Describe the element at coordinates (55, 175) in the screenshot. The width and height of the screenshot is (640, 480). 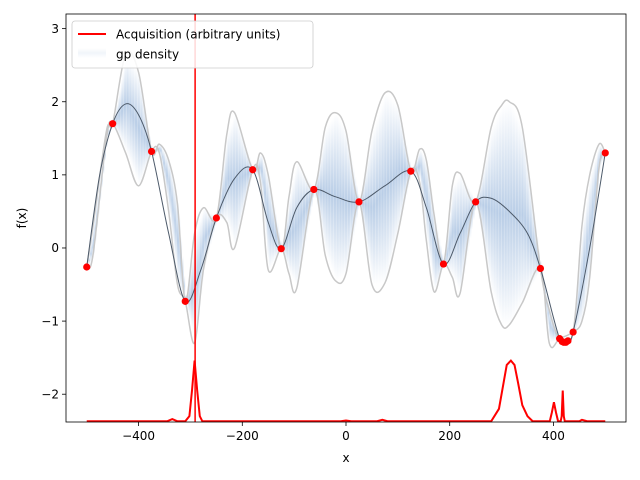
I see `y-tick-label: 1` at that location.